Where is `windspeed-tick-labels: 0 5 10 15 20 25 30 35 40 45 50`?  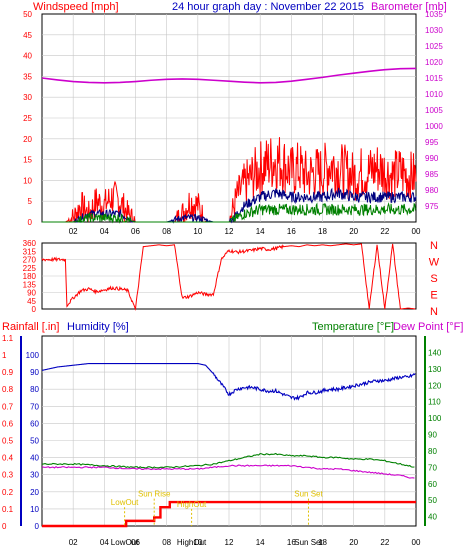
windspeed-tick-labels: 0 5 10 15 20 25 30 35 40 45 50 is located at coordinates (27, 118).